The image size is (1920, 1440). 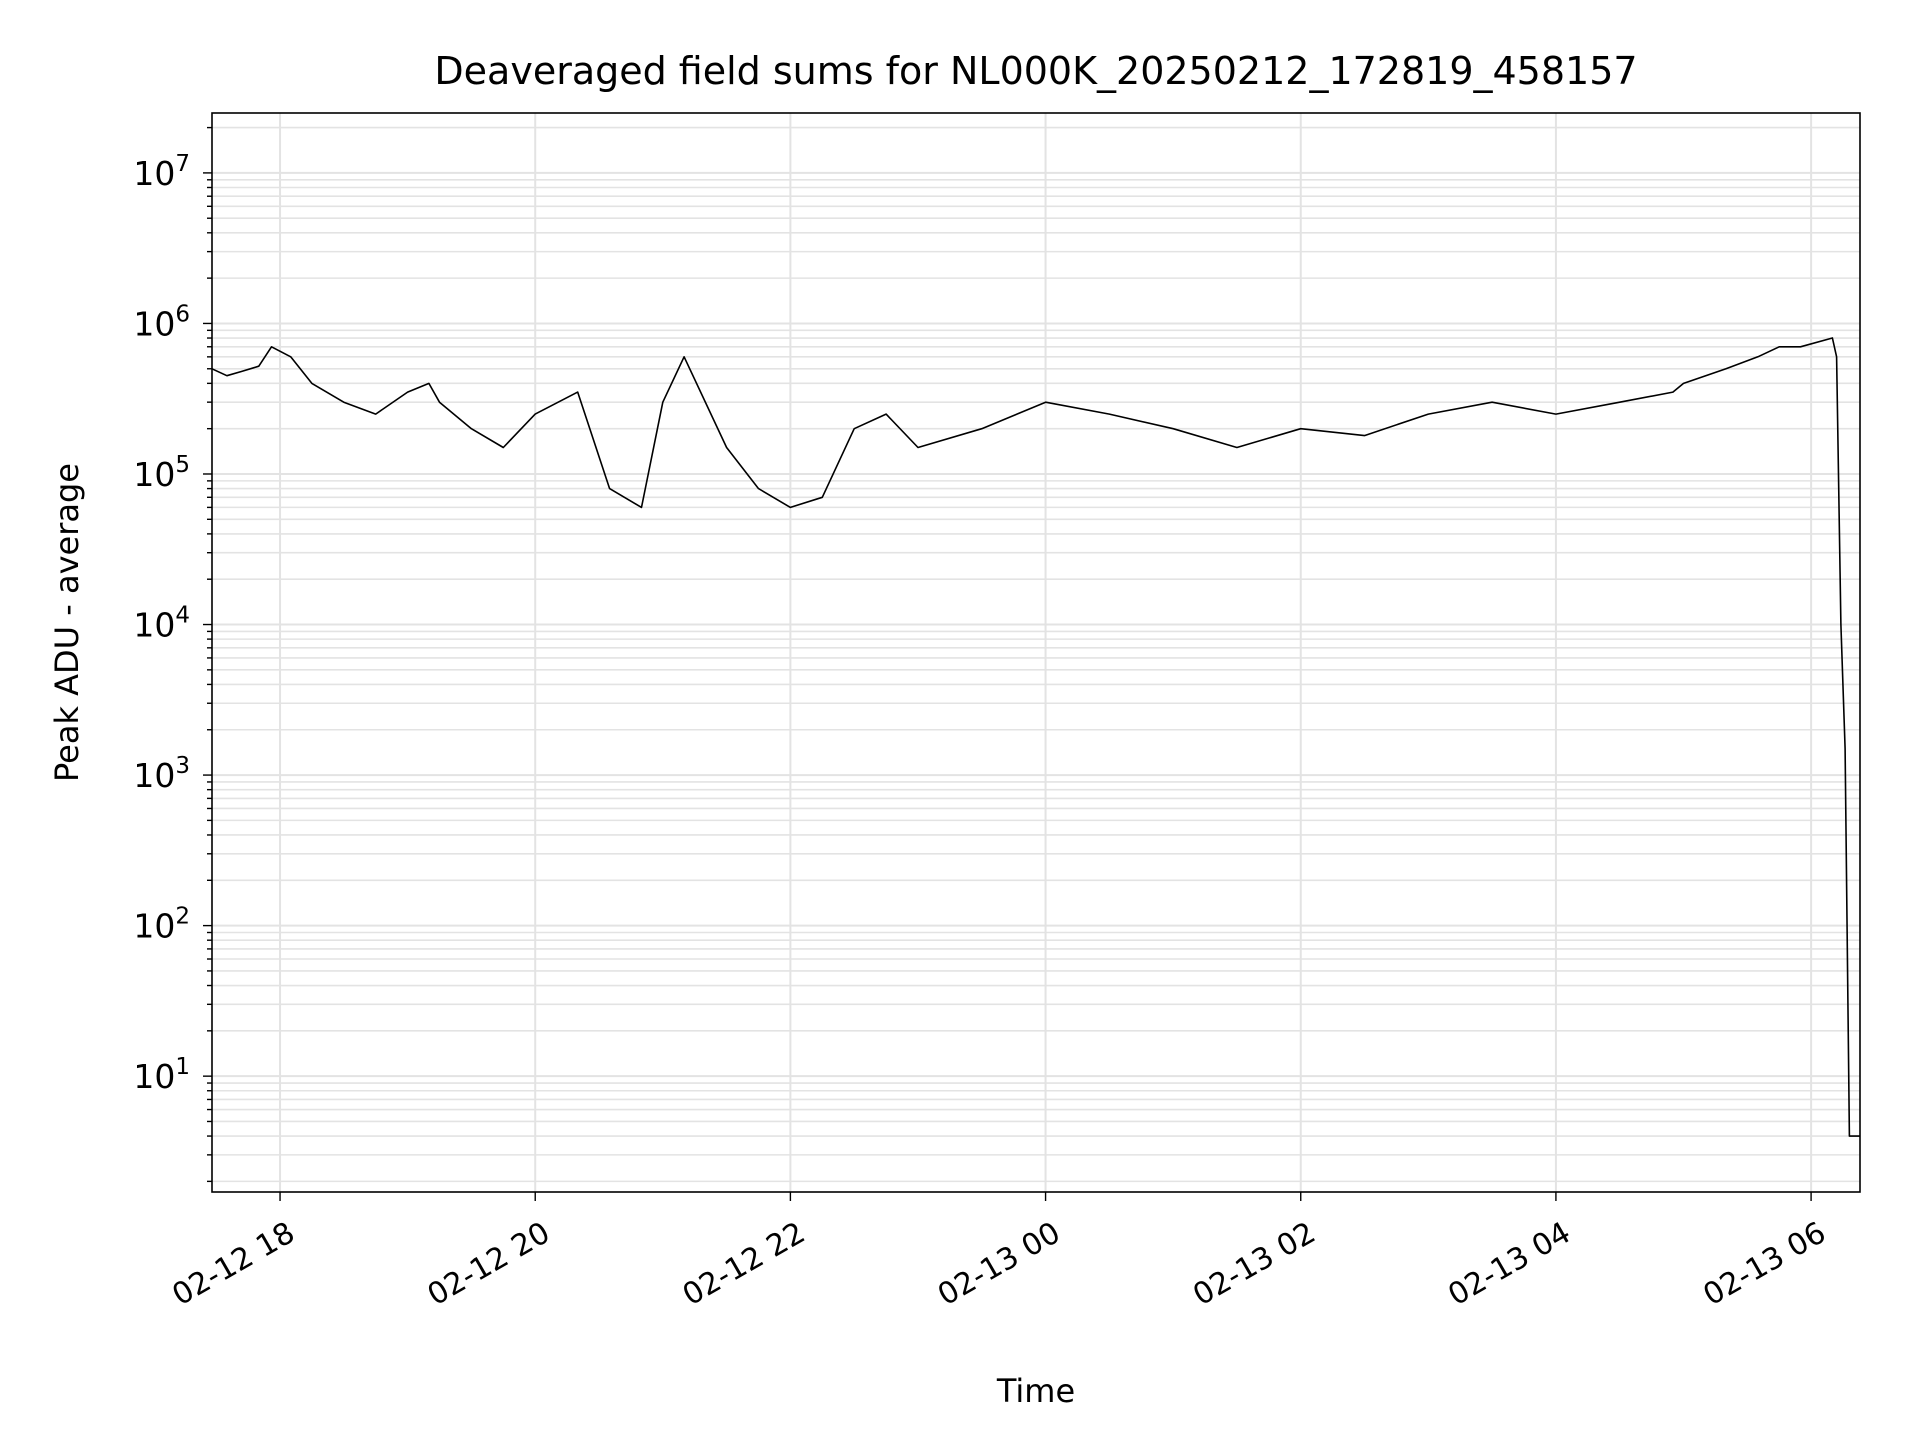 What do you see at coordinates (161, 1075) in the screenshot?
I see `y-tick-label: 101` at bounding box center [161, 1075].